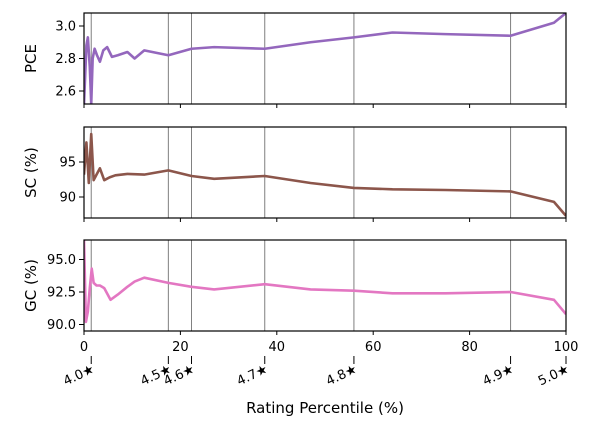 This screenshot has height=431, width=598. What do you see at coordinates (67, 163) in the screenshot?
I see `y-tick-label: 95` at bounding box center [67, 163].